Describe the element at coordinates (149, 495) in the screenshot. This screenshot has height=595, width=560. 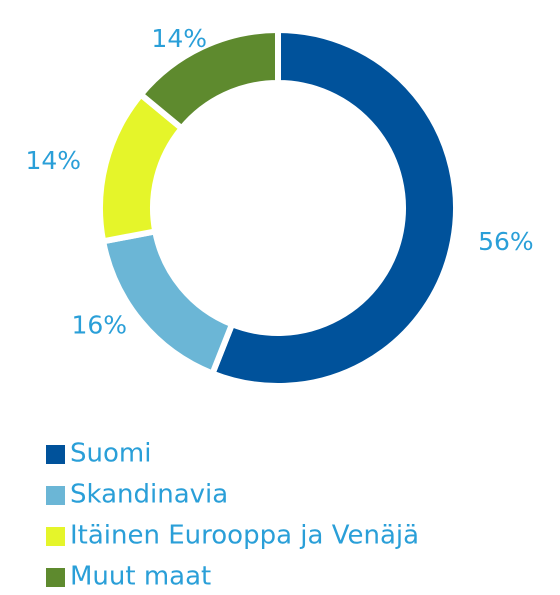
I see `legend-label: Skandinavia` at that location.